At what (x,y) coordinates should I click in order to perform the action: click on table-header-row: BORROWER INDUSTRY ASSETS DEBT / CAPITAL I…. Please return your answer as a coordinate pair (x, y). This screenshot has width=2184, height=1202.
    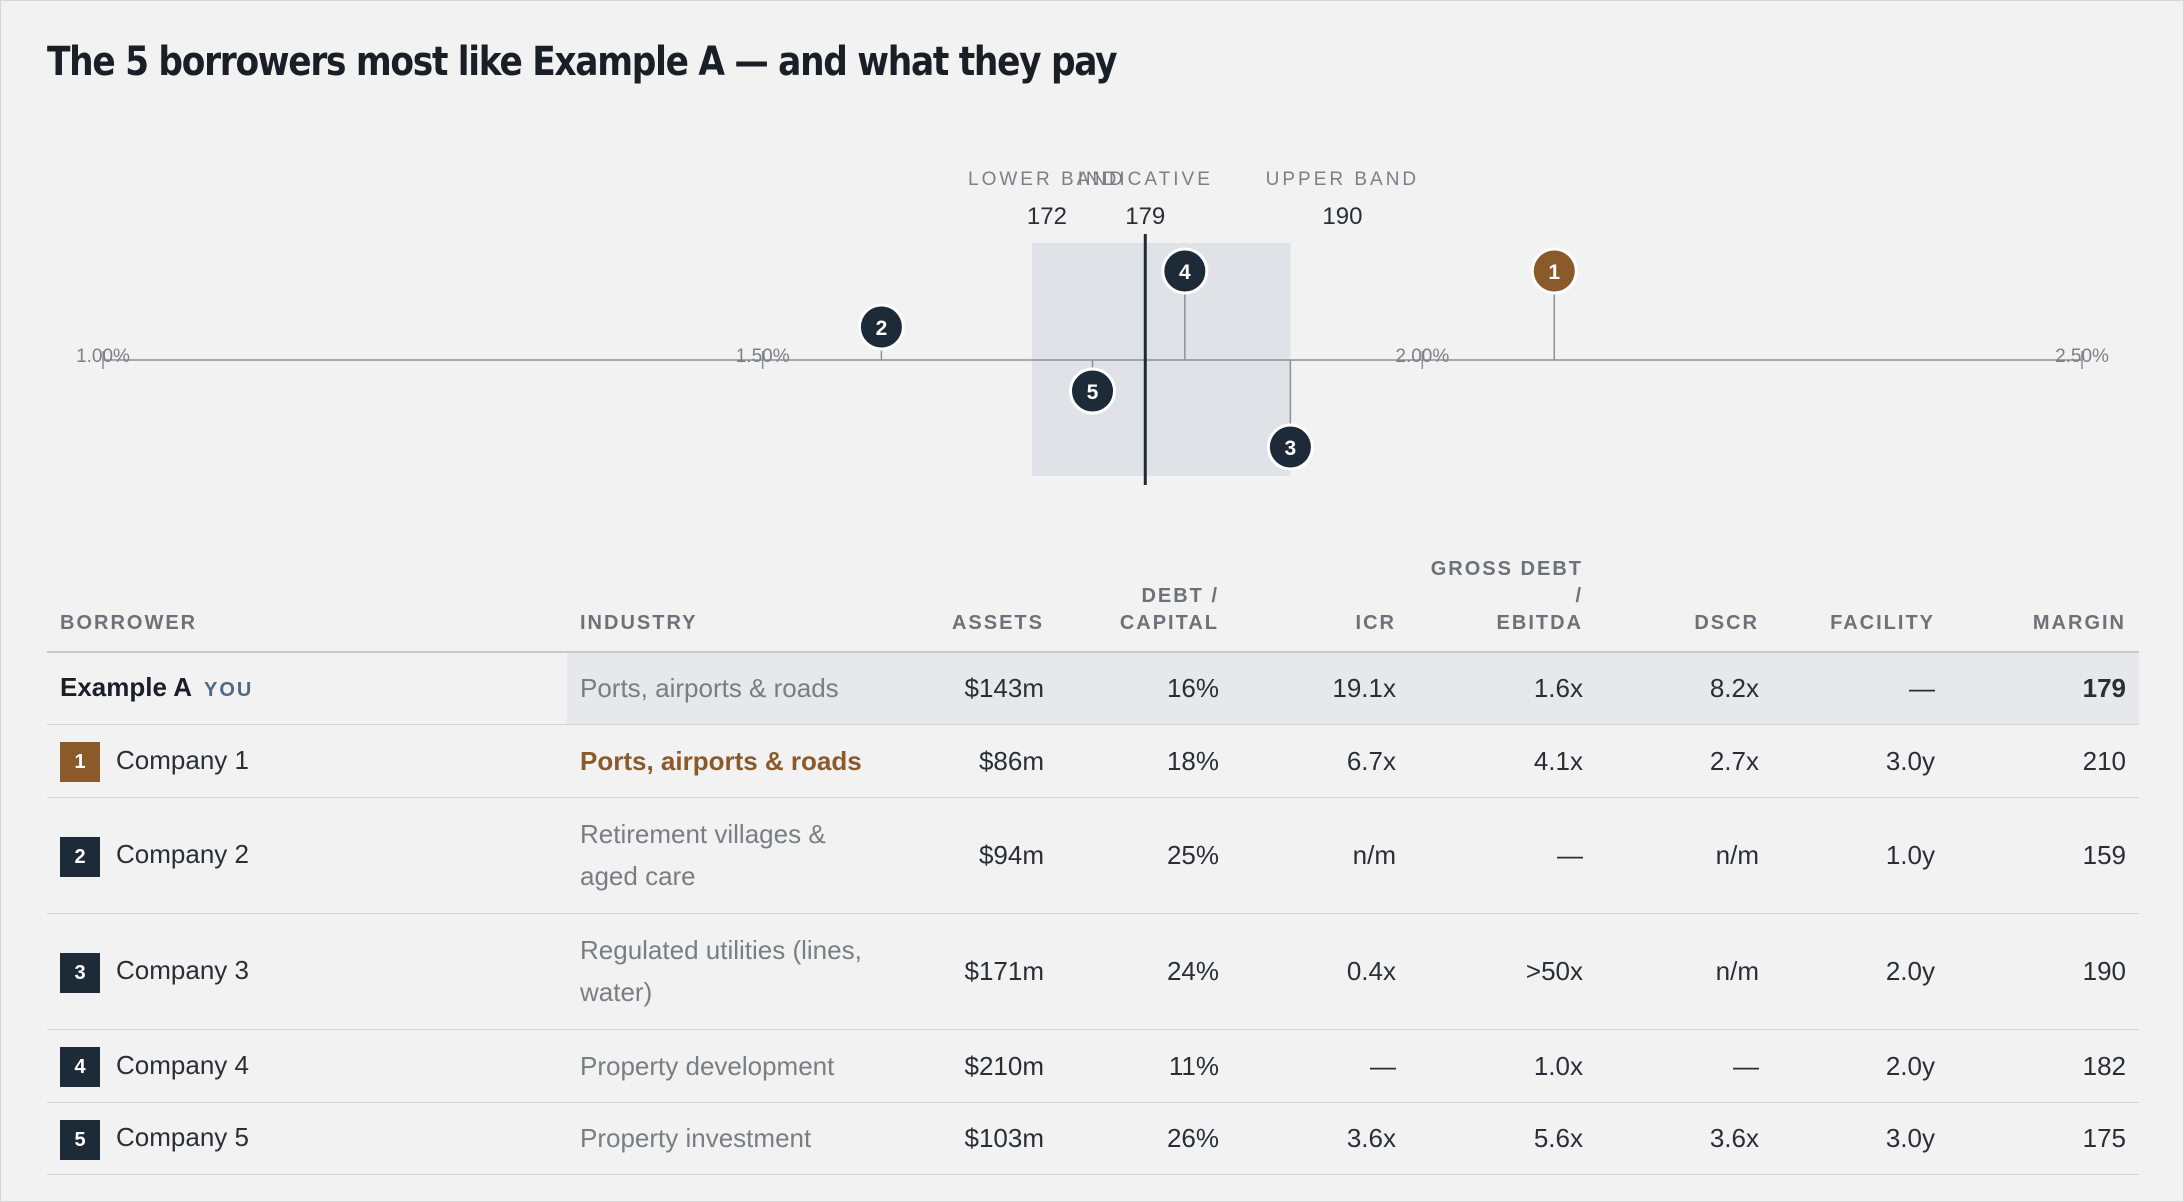
    Looking at the image, I should click on (1093, 604).